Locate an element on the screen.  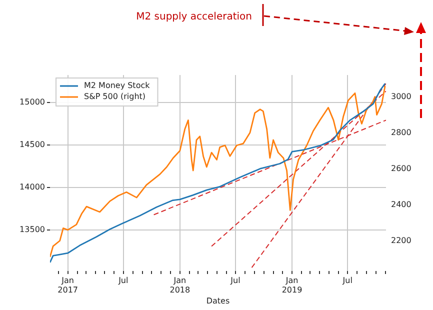
y-tick-label: 13500 is located at coordinates (32, 229).